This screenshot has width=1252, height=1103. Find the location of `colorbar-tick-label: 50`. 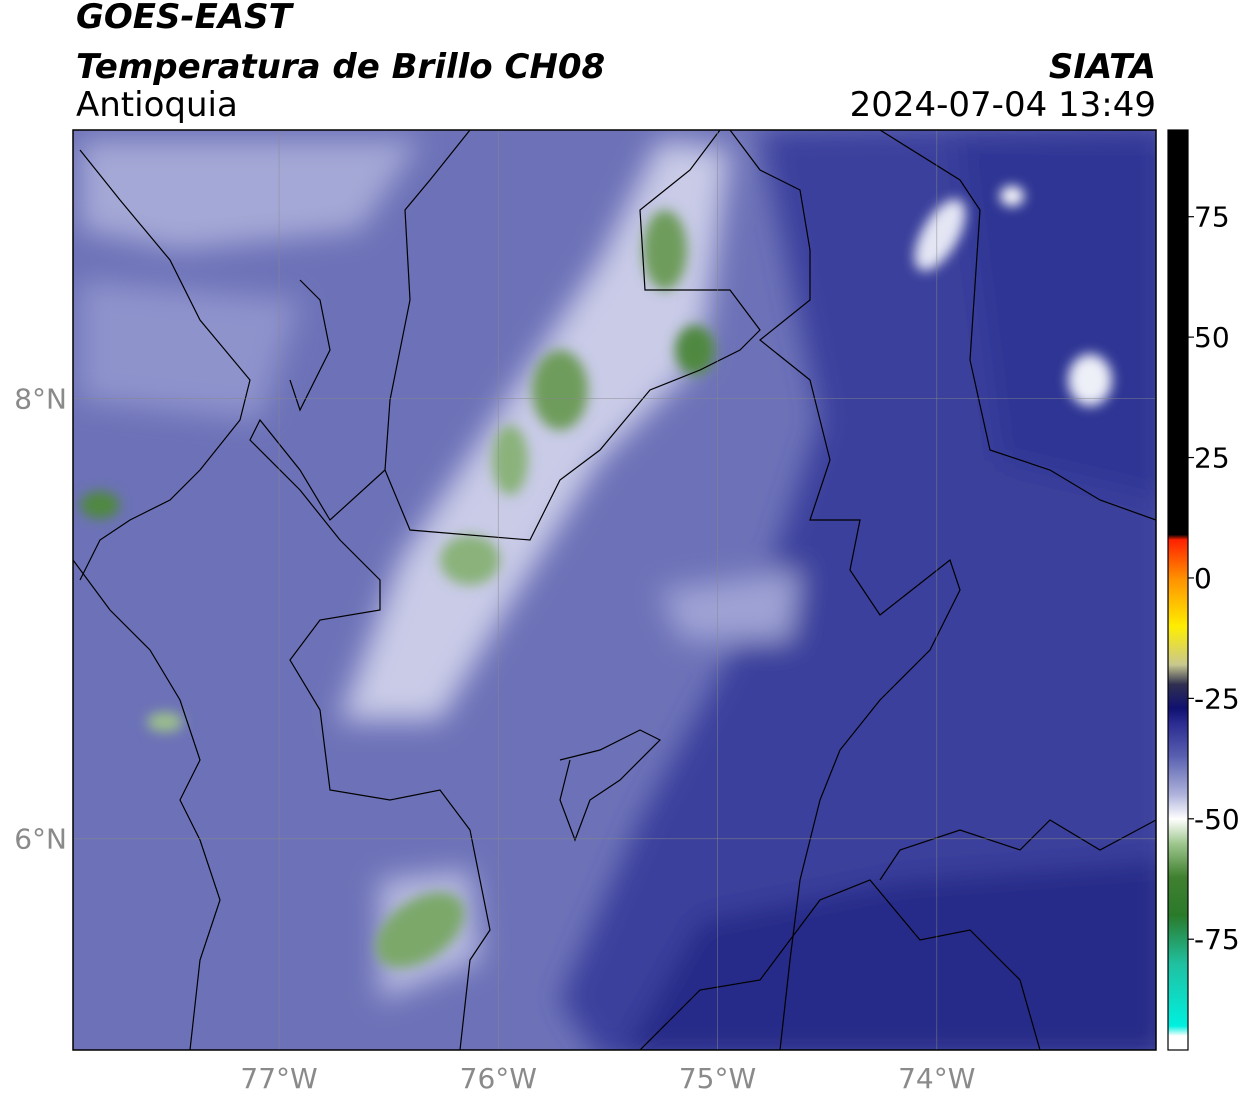

colorbar-tick-label: 50 is located at coordinates (1212, 337).